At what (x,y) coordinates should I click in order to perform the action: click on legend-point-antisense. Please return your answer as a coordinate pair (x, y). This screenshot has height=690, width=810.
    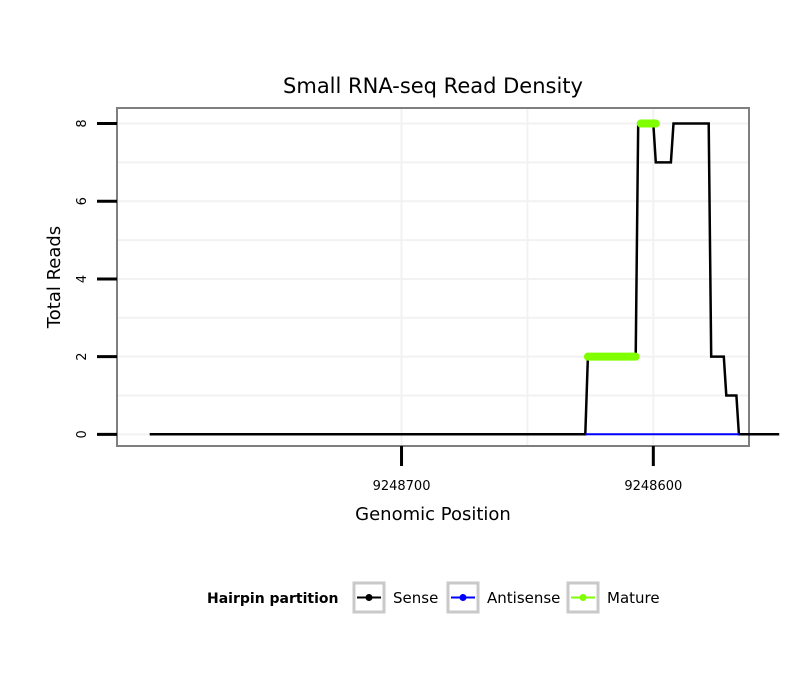
    Looking at the image, I should click on (463, 597).